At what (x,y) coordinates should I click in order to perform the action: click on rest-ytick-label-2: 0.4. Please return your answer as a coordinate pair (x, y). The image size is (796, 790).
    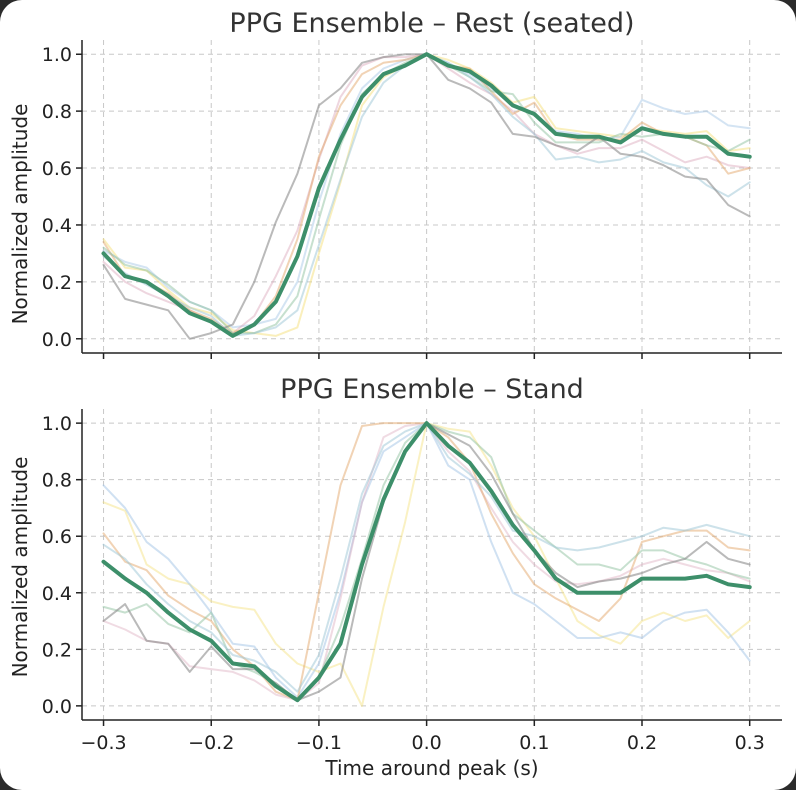
    Looking at the image, I should click on (57, 226).